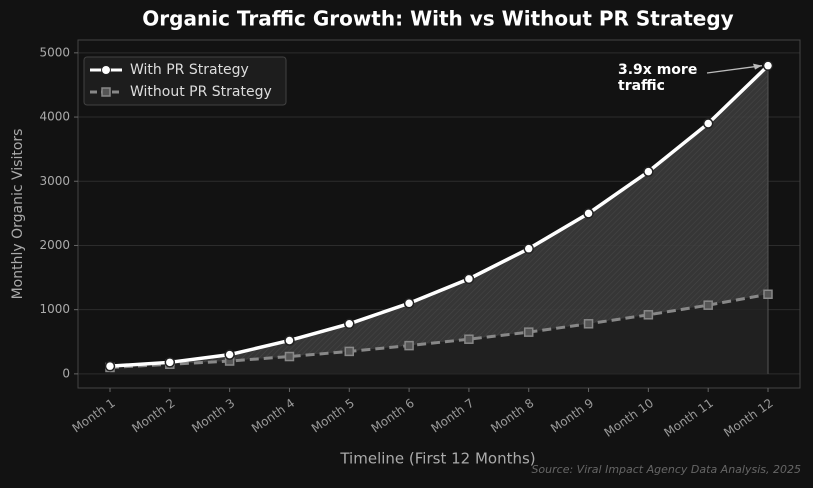 This screenshot has height=488, width=813. Describe the element at coordinates (213, 416) in the screenshot. I see `x-tick-label: Month 3` at that location.